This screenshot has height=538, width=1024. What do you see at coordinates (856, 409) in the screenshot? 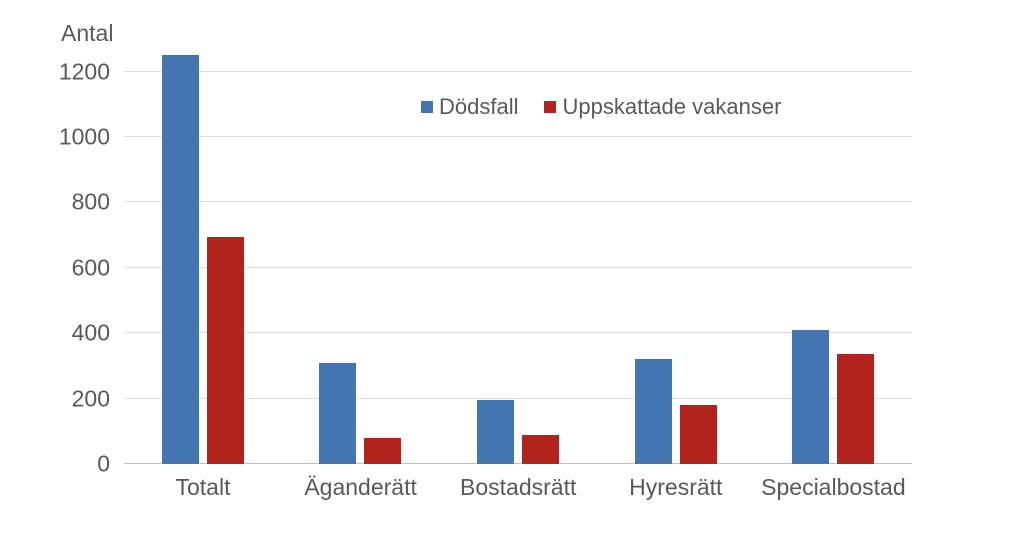
I see `bar-uppskattade-vakanser-specialbostad` at bounding box center [856, 409].